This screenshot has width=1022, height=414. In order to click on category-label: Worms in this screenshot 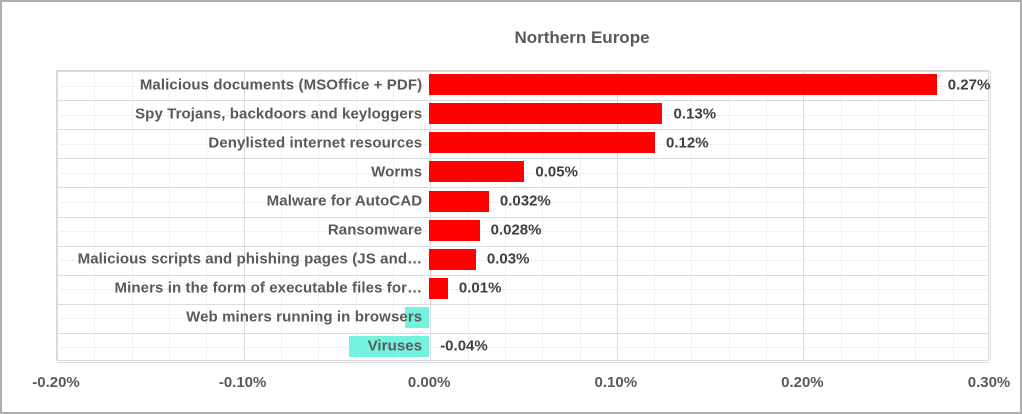, I will do `click(397, 172)`.